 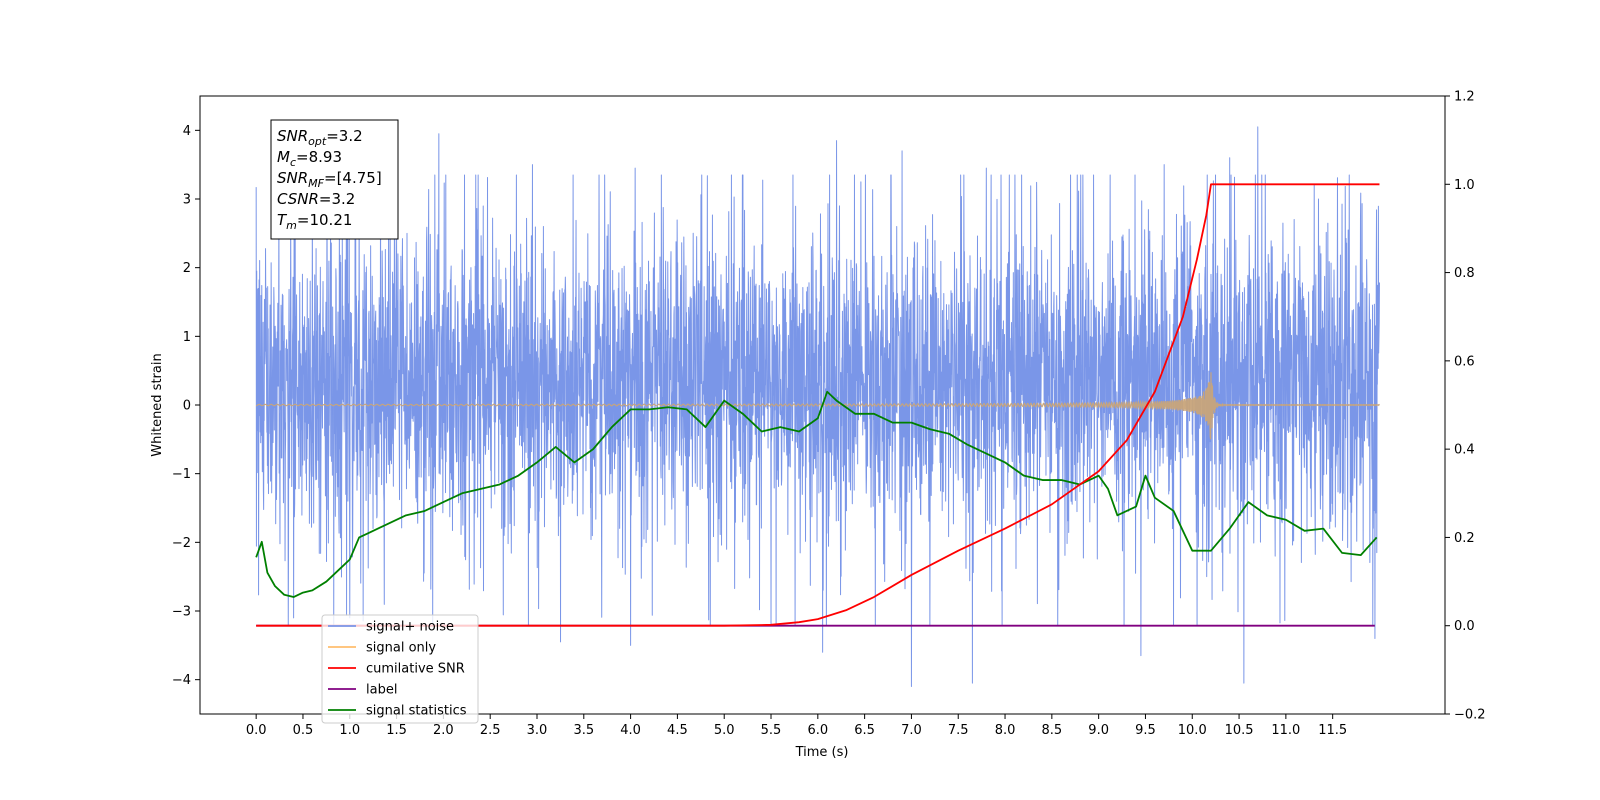 I want to click on x-tick-label: 6.0, so click(x=817, y=730).